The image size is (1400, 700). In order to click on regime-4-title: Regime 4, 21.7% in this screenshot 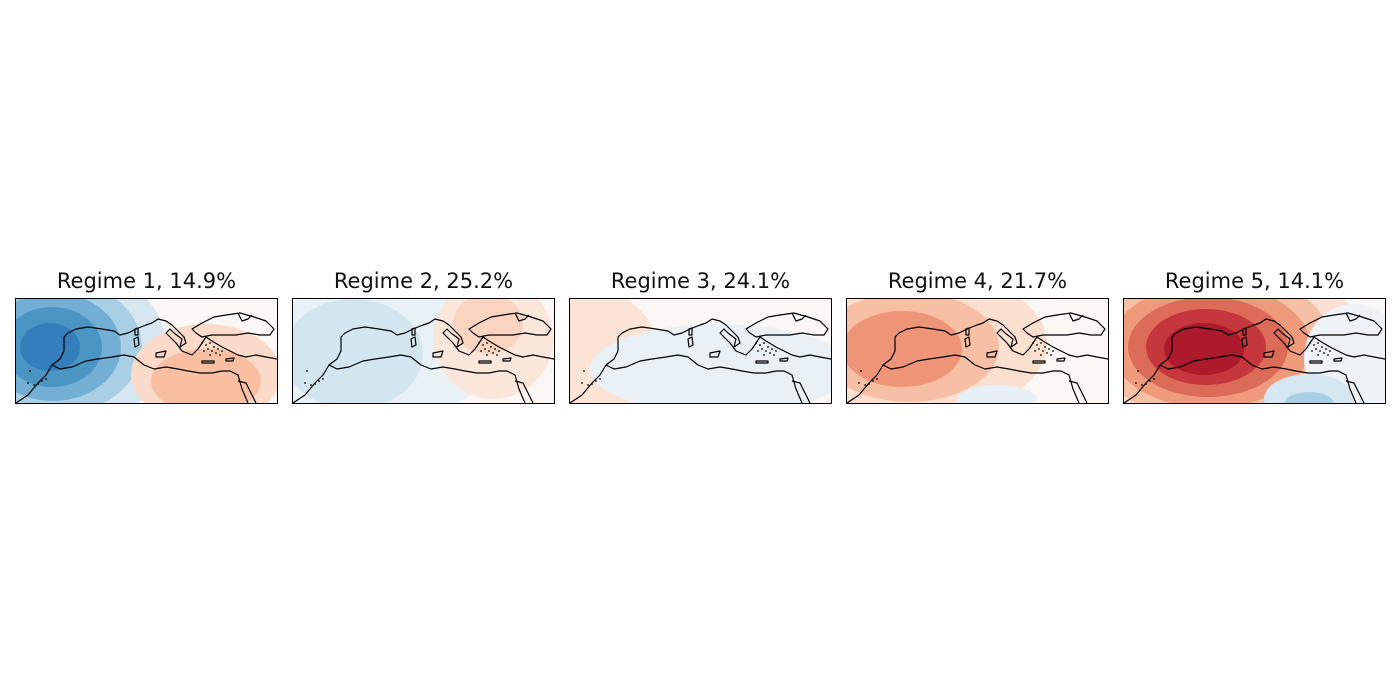, I will do `click(977, 281)`.